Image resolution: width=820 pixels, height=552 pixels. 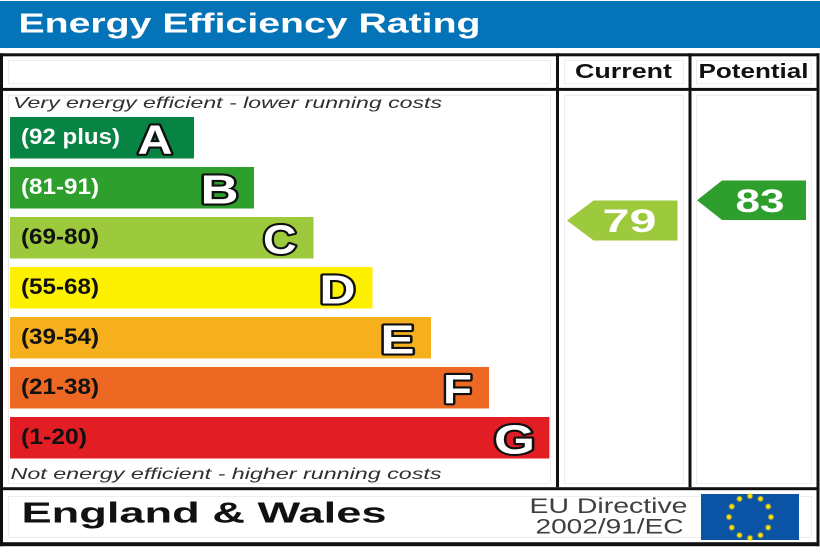 I want to click on svg-text: (39-54), so click(x=60, y=336).